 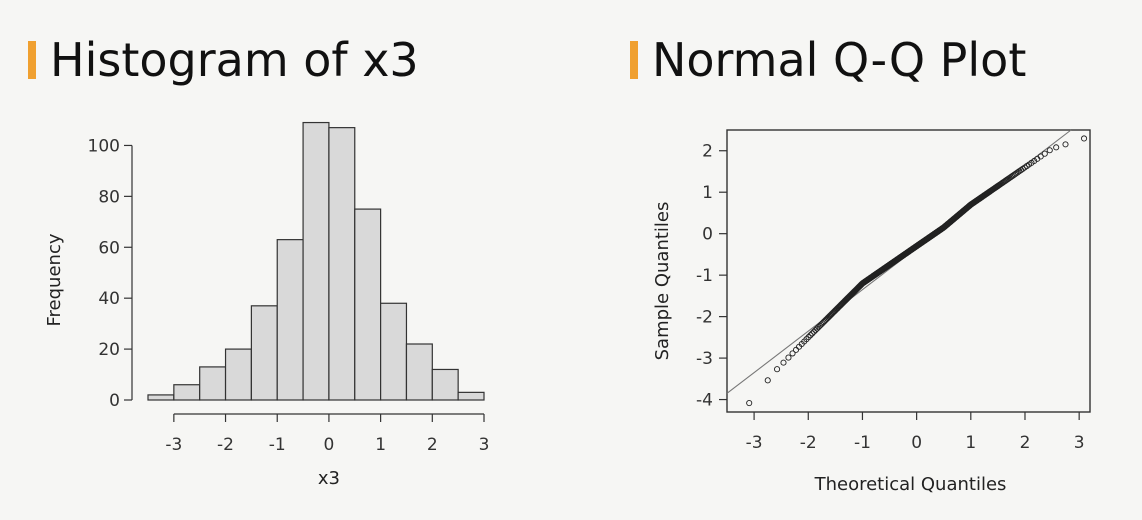 What do you see at coordinates (754, 443) in the screenshot?
I see `qq-x-tick-label: -3` at bounding box center [754, 443].